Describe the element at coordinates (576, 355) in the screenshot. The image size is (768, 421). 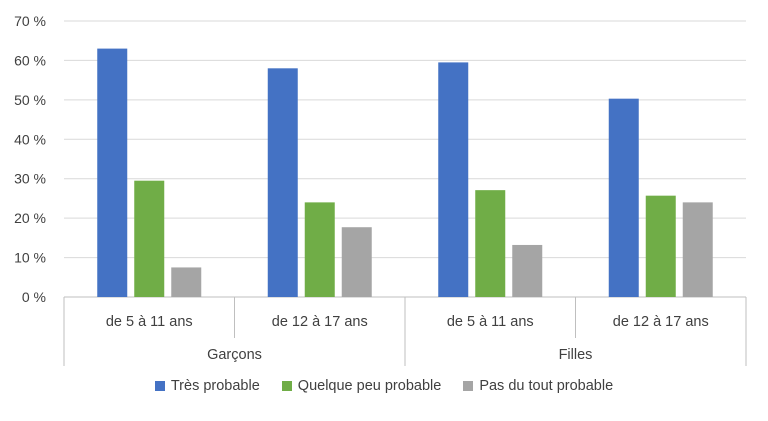
I see `x-group-label: Filles` at that location.